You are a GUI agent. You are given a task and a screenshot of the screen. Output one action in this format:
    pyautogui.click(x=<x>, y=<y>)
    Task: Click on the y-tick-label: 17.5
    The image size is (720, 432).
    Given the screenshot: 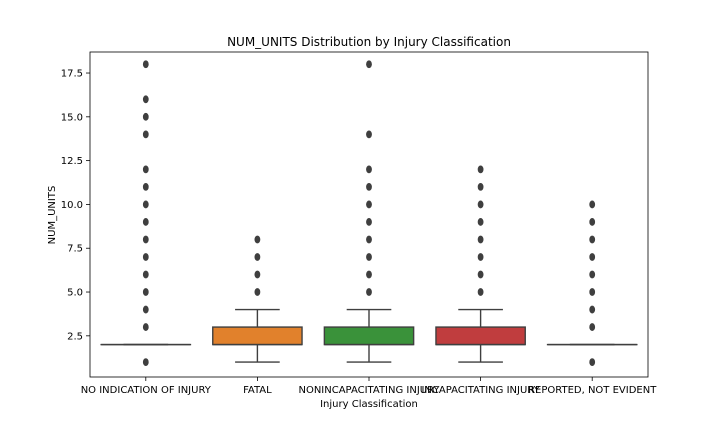 What is the action you would take?
    pyautogui.click(x=72, y=74)
    